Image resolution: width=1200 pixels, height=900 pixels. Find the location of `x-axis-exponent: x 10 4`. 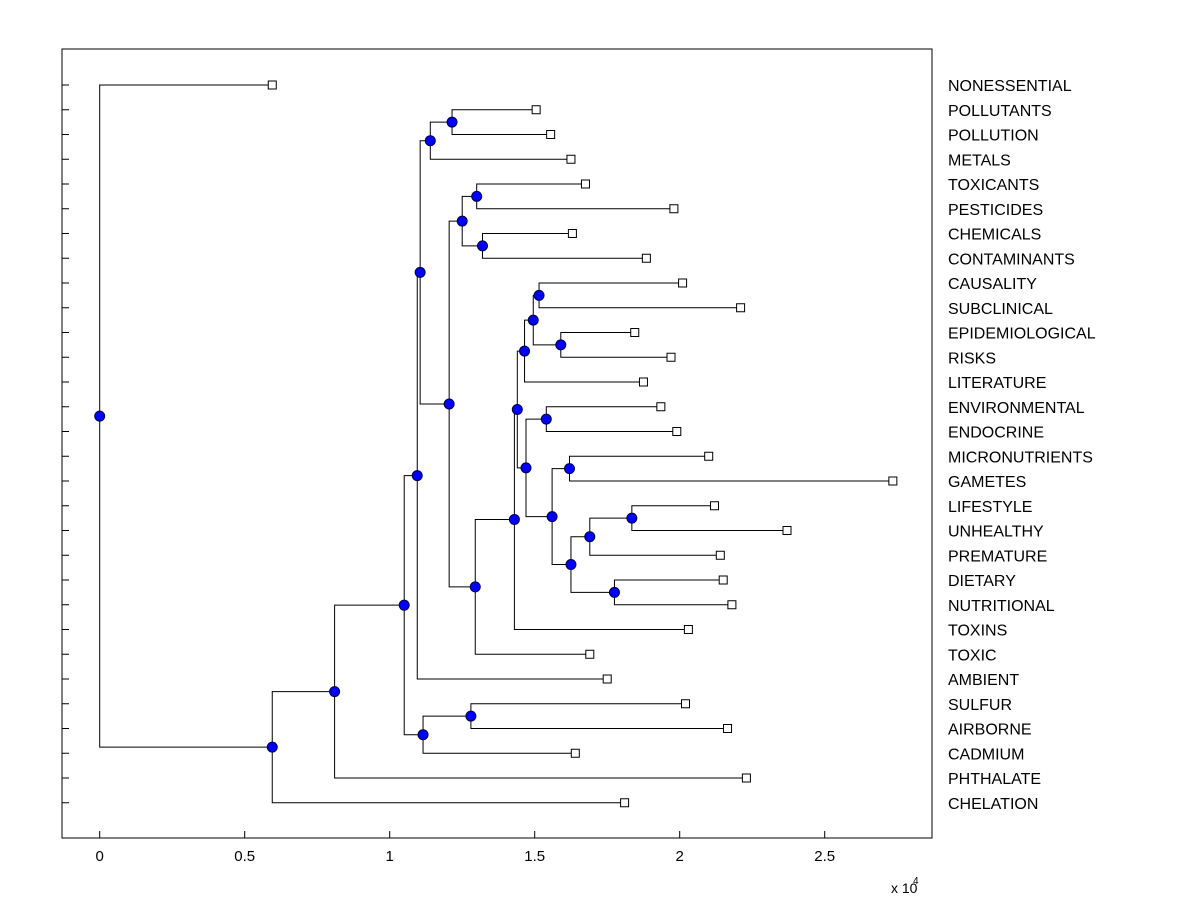

x-axis-exponent: x 10 4 is located at coordinates (905, 886).